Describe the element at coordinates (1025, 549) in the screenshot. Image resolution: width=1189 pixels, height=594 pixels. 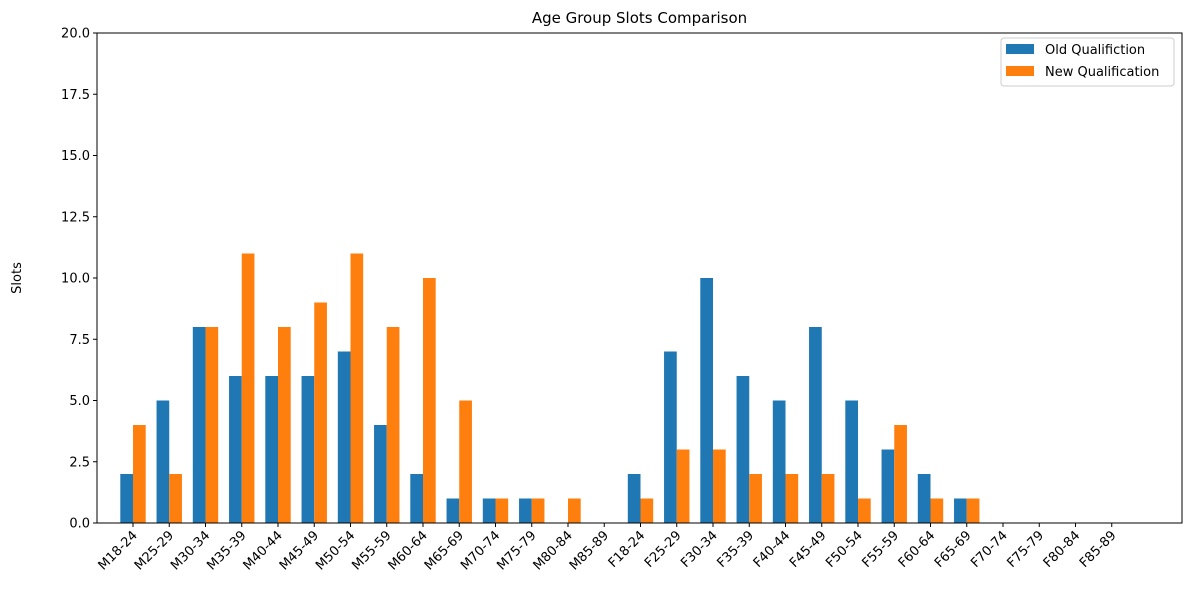
I see `x-tick-label: F75-79` at that location.